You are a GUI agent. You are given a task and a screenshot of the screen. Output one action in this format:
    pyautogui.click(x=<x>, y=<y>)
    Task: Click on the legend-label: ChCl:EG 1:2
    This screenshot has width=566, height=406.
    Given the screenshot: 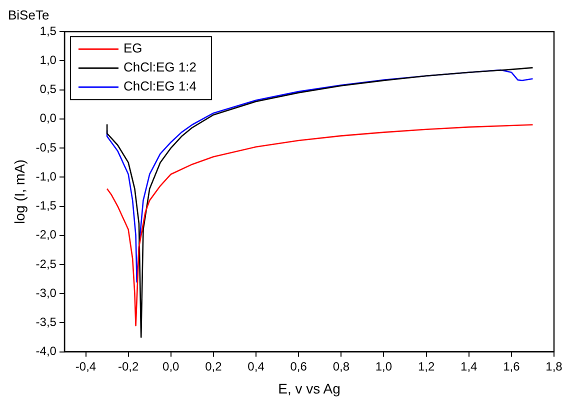 What is the action you would take?
    pyautogui.click(x=159, y=67)
    